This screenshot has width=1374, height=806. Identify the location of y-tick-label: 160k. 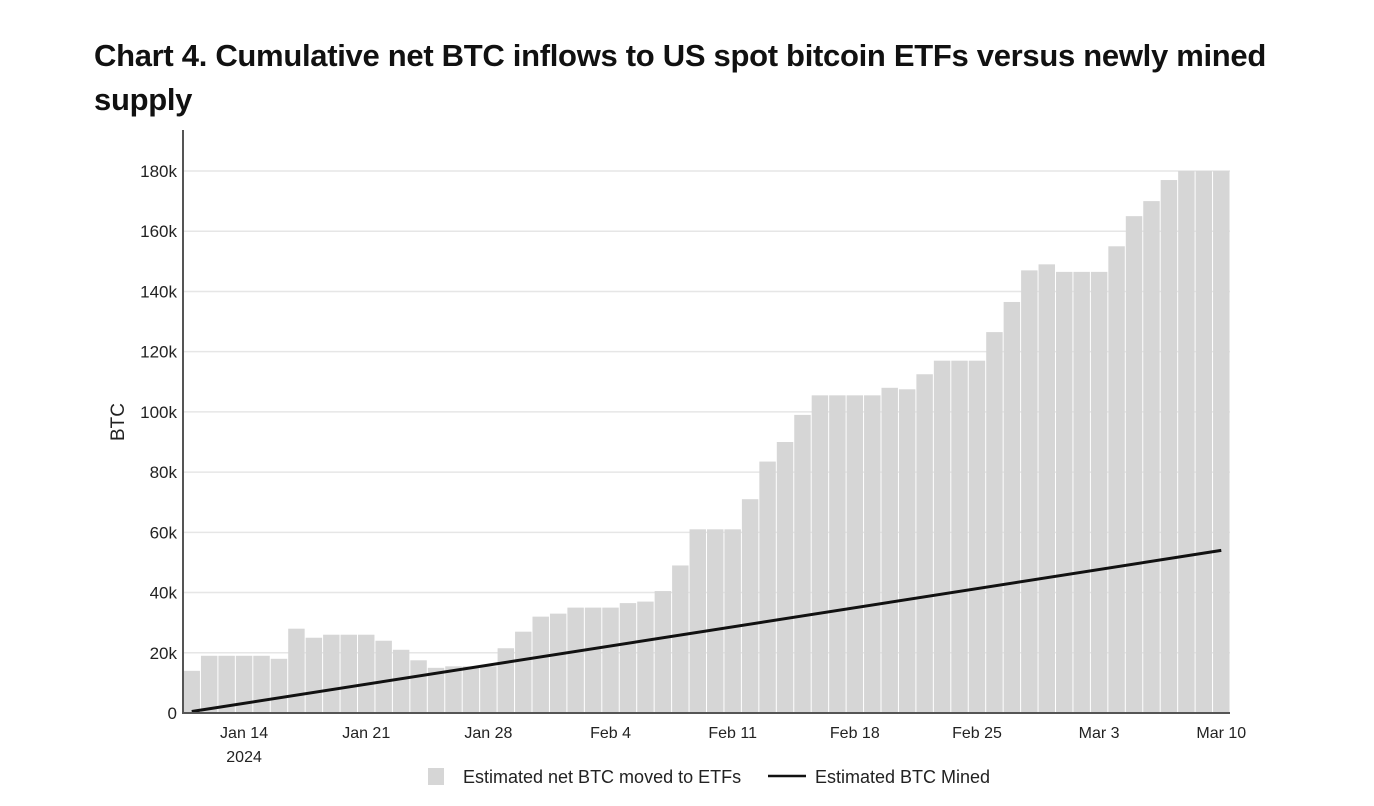
(158, 231).